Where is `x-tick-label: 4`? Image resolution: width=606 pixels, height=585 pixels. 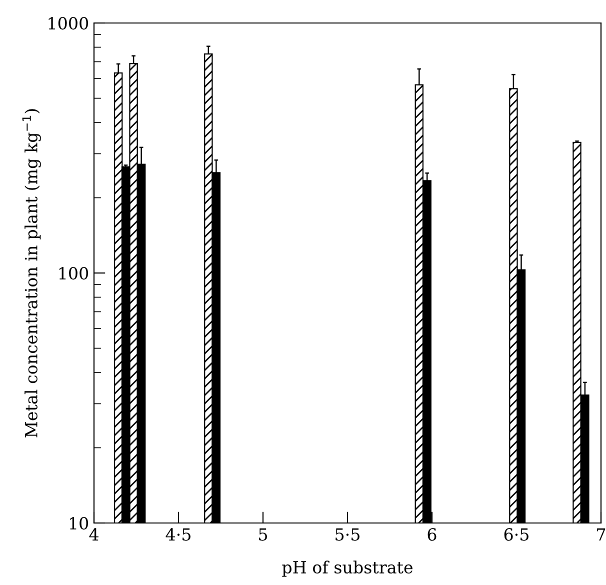 x-tick-label: 4 is located at coordinates (93, 534).